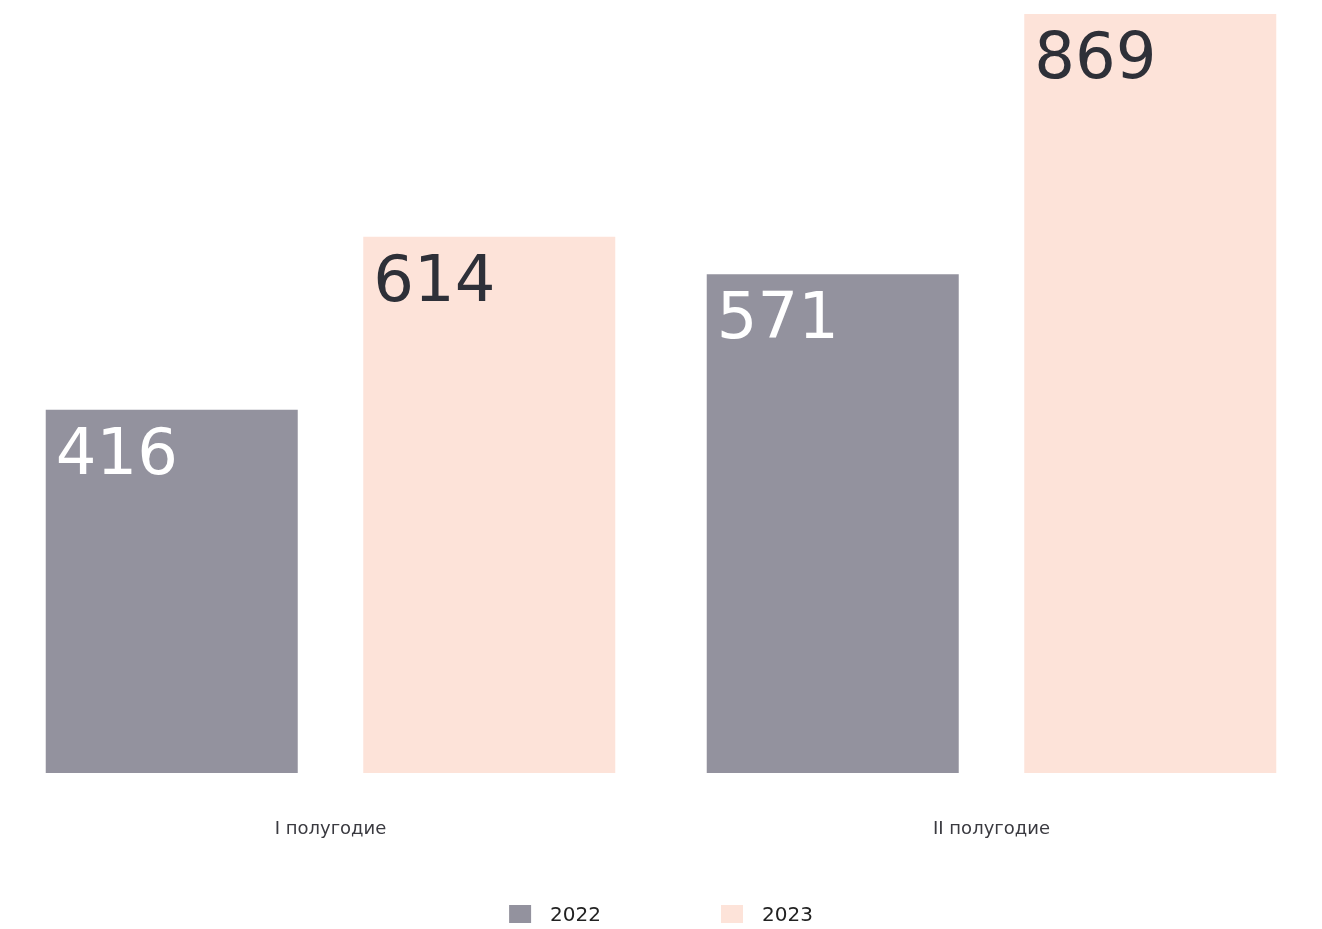 The width and height of the screenshot is (1322, 929). Describe the element at coordinates (787, 914) in the screenshot. I see `legend-label: 2023` at that location.